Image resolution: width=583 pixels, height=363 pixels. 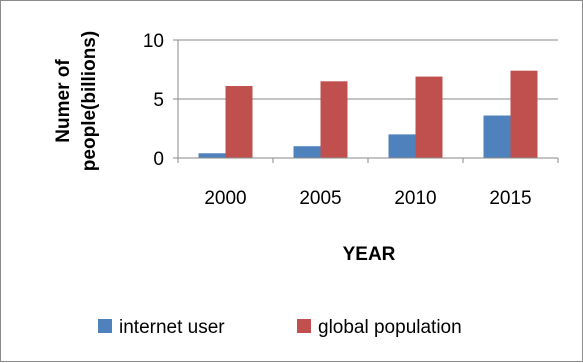 What do you see at coordinates (63, 101) in the screenshot?
I see `y-axis-title-line-1: Numer of` at bounding box center [63, 101].